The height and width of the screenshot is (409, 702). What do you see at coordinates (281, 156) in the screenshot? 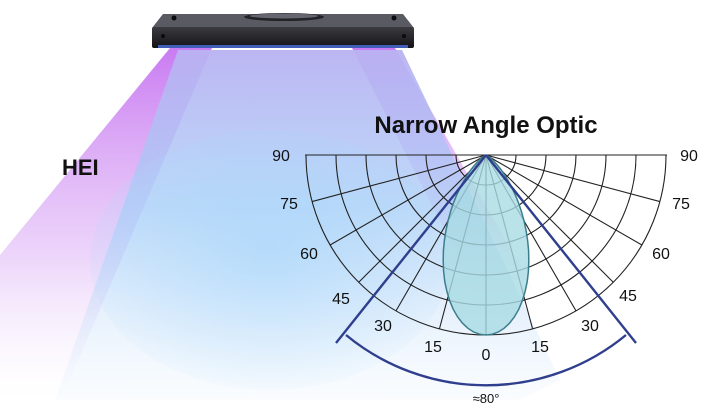
I see `angle-label-left-90: 90` at bounding box center [281, 156].